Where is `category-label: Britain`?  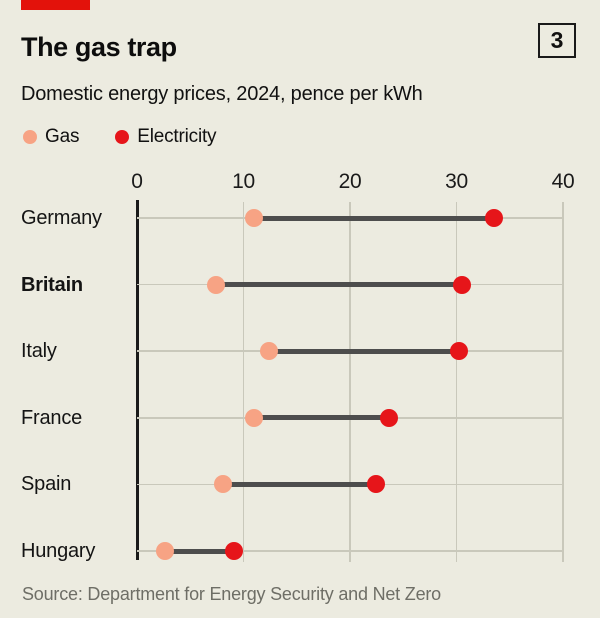
category-label: Britain is located at coordinates (52, 284).